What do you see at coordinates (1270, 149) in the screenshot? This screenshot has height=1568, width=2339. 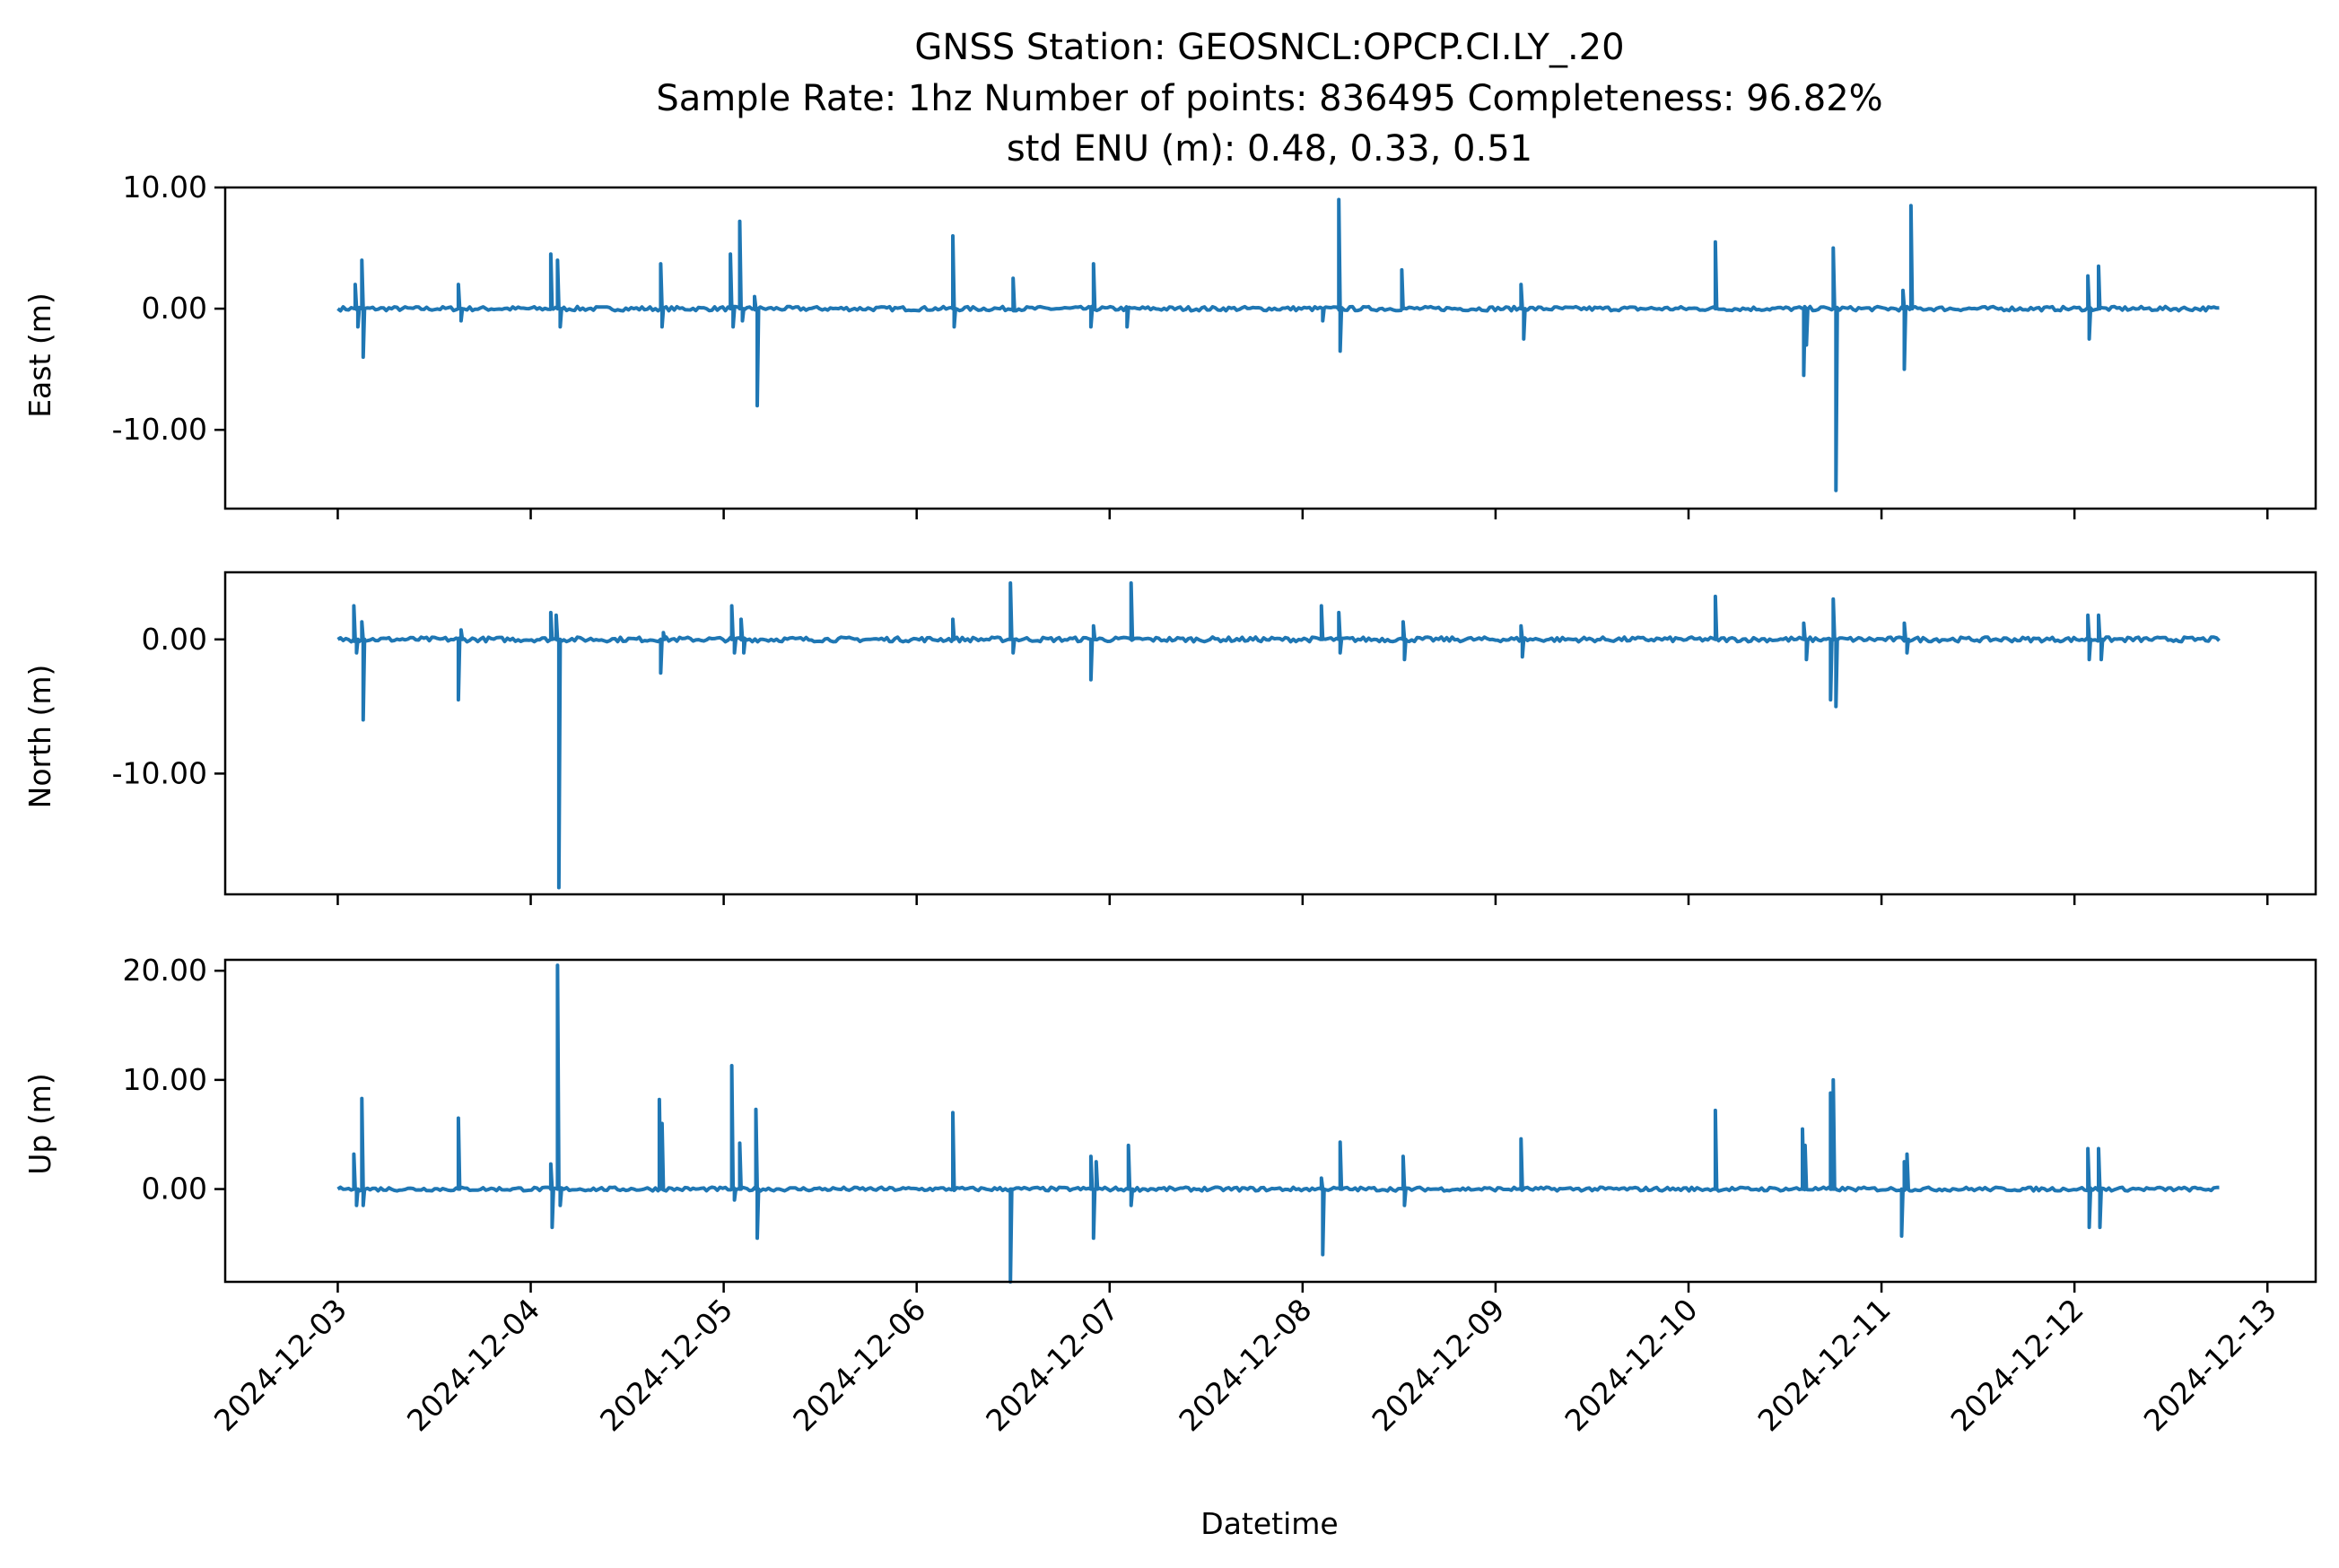 I see `title-line-3: std ENU (m): 0.48, 0.33, 0.51` at bounding box center [1270, 149].